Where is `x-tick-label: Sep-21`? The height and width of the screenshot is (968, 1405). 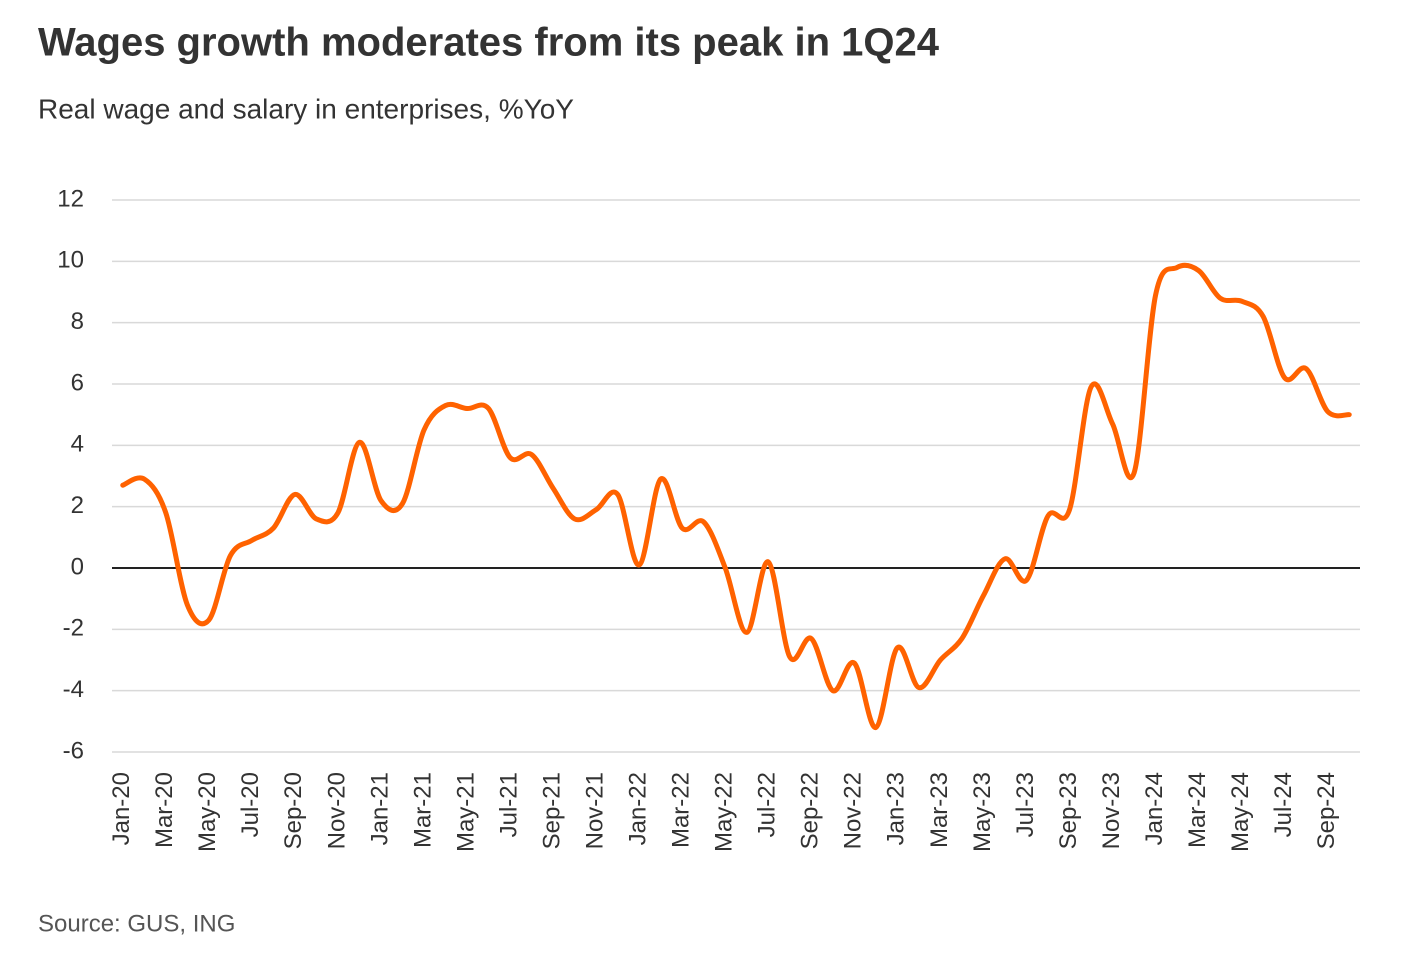
x-tick-label: Sep-21 is located at coordinates (551, 810).